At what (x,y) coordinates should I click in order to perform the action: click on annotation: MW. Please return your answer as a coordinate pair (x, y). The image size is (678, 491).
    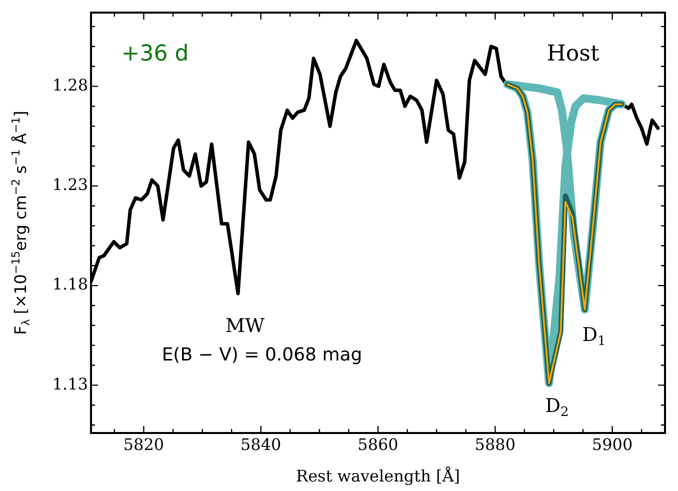
    Looking at the image, I should click on (245, 325).